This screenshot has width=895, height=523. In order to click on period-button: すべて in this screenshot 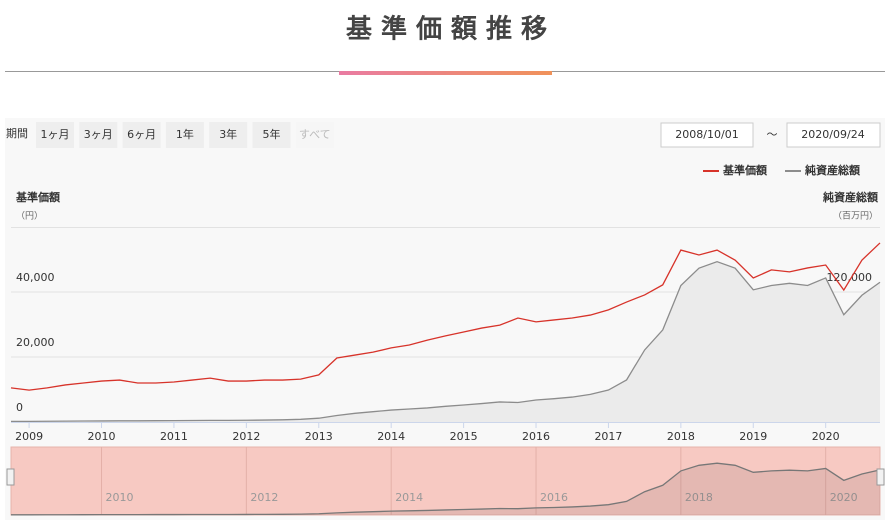, I will do `click(314, 135)`.